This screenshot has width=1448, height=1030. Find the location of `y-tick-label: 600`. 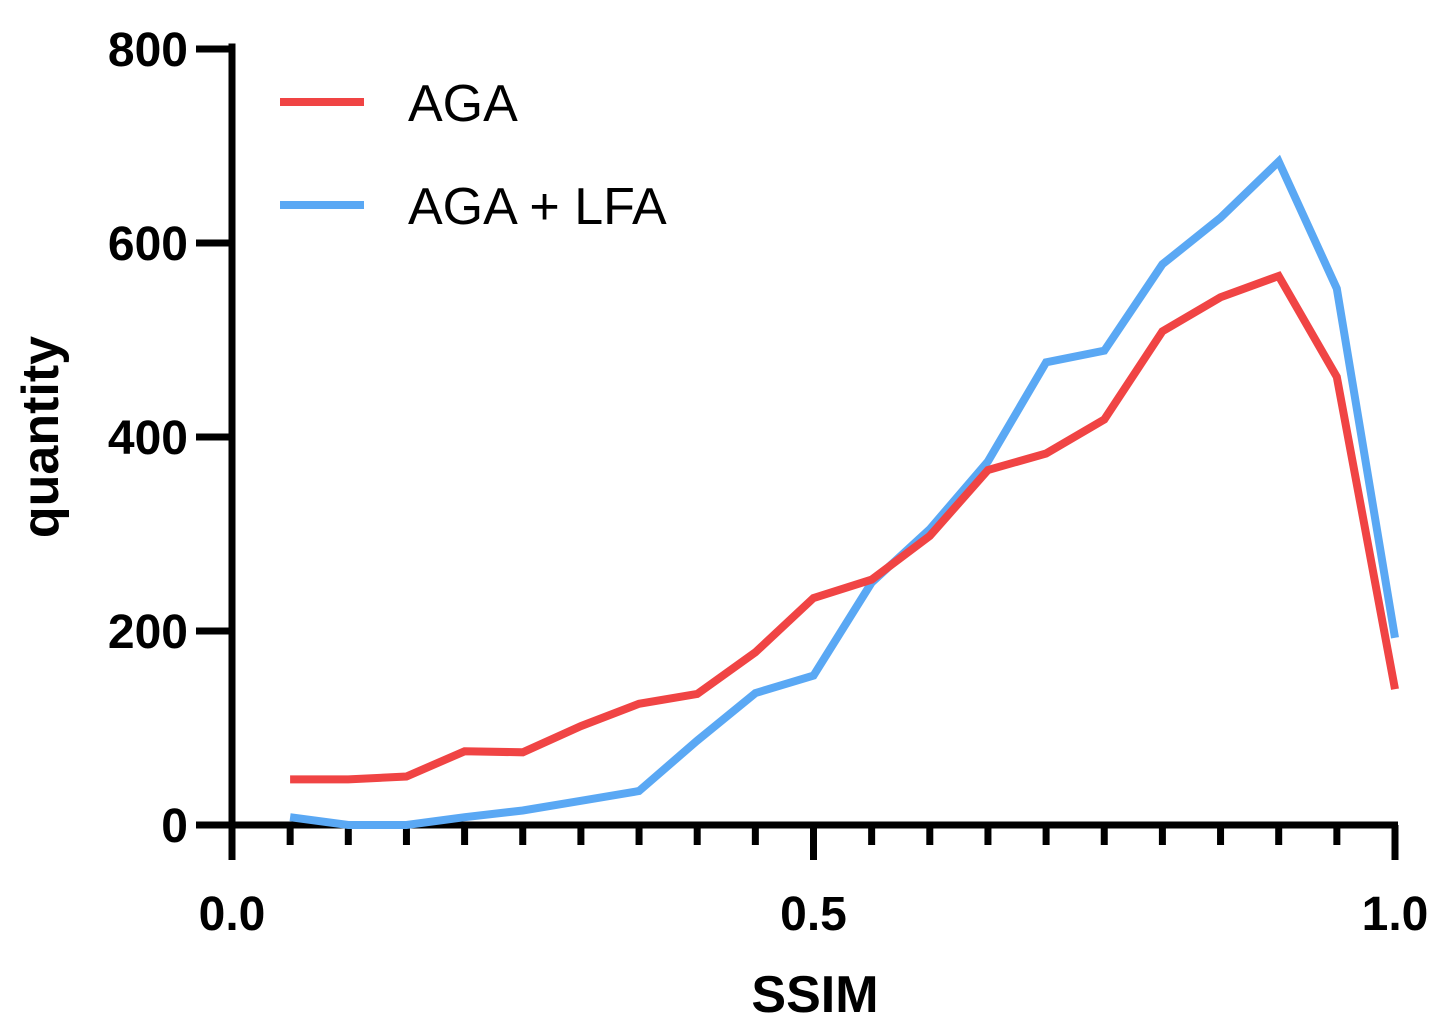

y-tick-label: 600 is located at coordinates (148, 244).